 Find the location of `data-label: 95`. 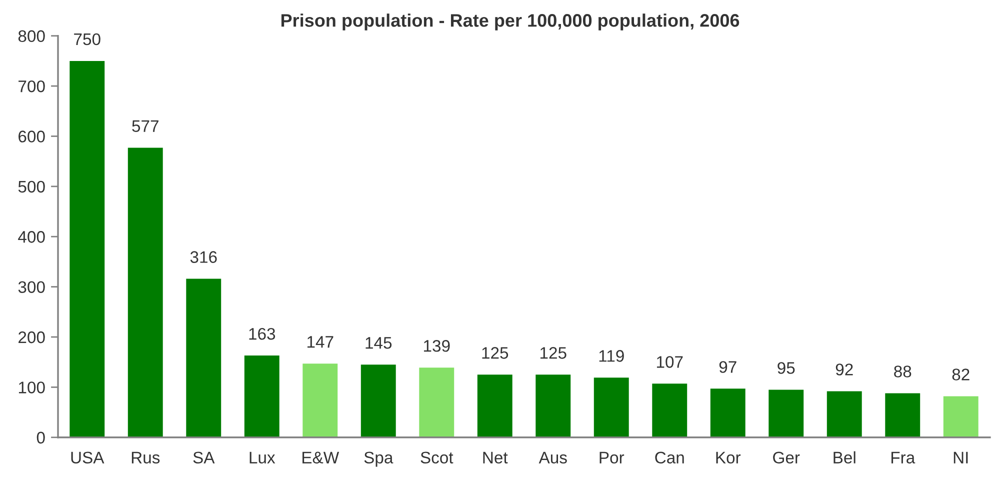

data-label: 95 is located at coordinates (786, 368).